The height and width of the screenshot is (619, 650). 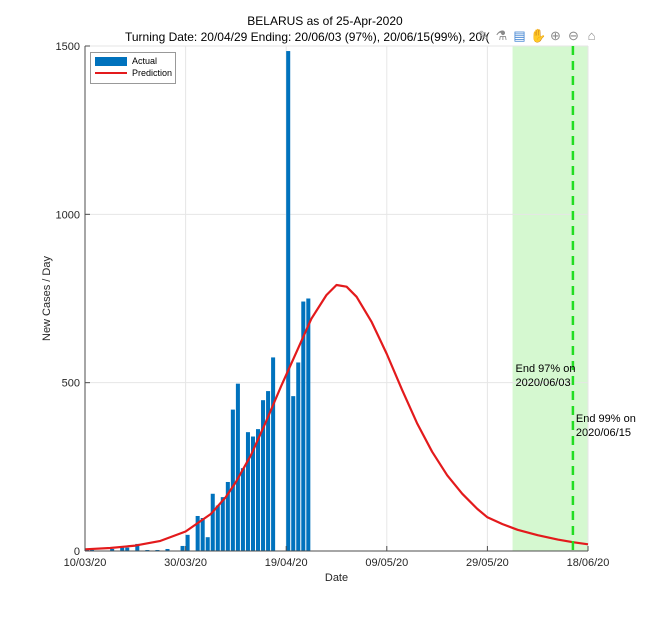 I want to click on legend-entry-prediction: Prediction, so click(x=133, y=73).